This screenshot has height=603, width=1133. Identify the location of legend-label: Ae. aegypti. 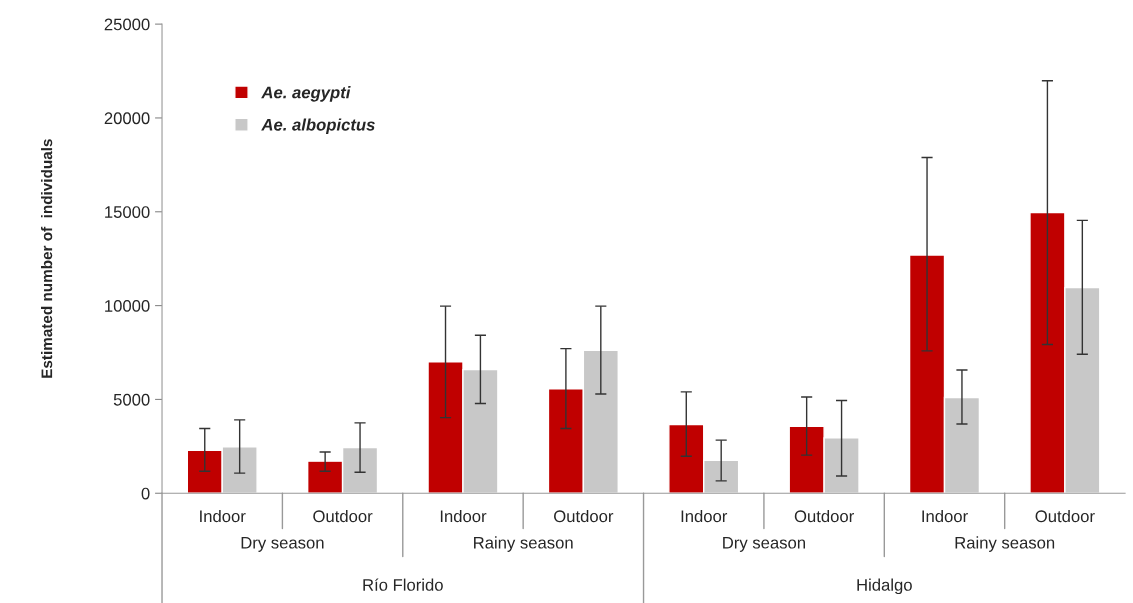
(306, 94).